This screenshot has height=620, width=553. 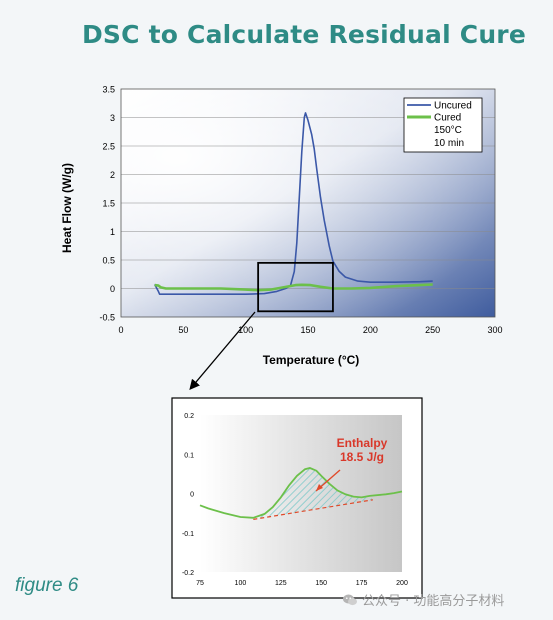 I want to click on legend-note-time: 10 min, so click(x=449, y=143).